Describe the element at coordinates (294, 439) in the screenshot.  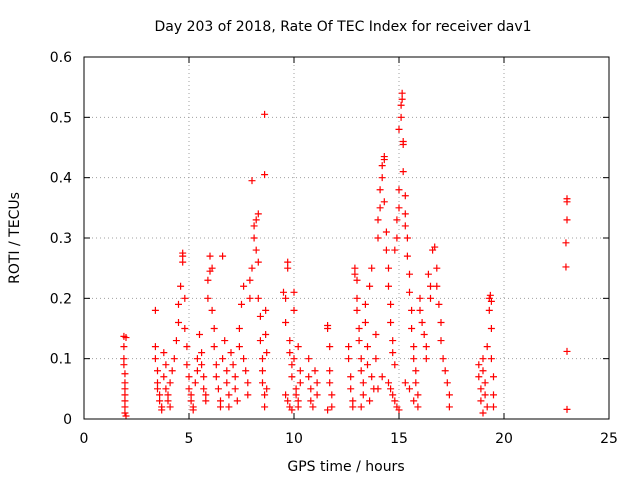
I see `x-tick-label: 10` at that location.